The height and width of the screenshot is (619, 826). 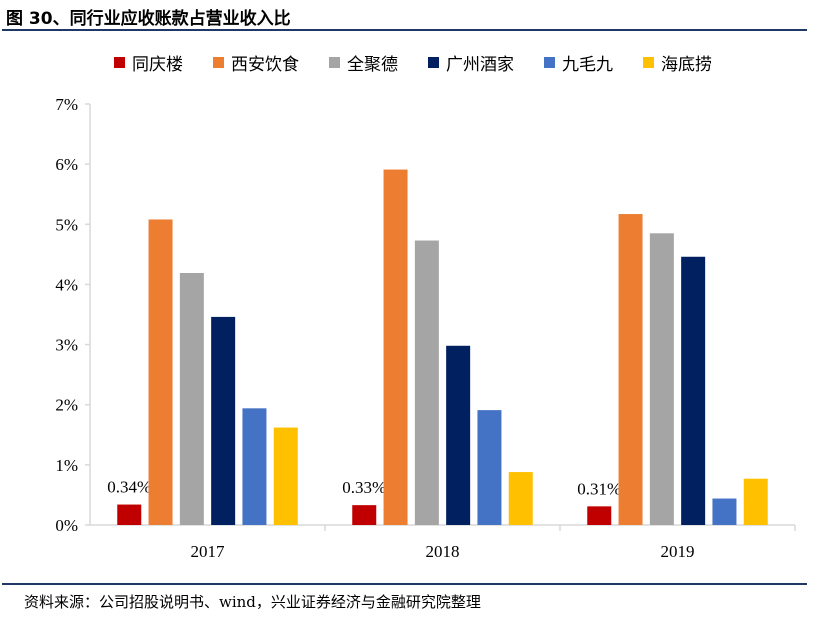 I want to click on source-note: 资料来源：公司招股说明书、wind，兴业证券经济与金融研究院整理, so click(x=252, y=602).